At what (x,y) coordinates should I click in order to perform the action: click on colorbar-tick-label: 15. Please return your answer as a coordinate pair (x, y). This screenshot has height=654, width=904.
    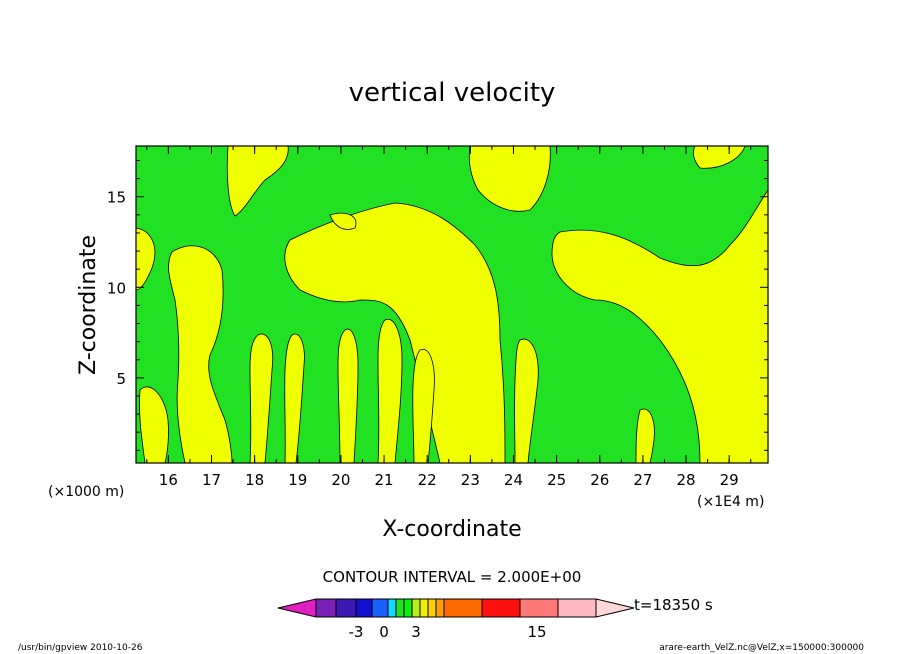
    Looking at the image, I should click on (536, 632).